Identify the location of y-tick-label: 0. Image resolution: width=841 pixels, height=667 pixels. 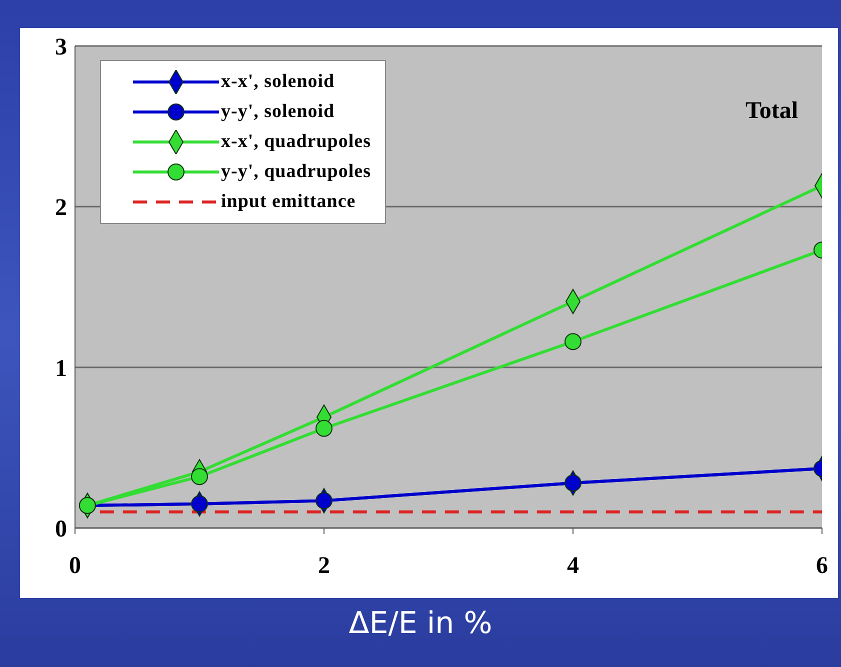
(61, 529).